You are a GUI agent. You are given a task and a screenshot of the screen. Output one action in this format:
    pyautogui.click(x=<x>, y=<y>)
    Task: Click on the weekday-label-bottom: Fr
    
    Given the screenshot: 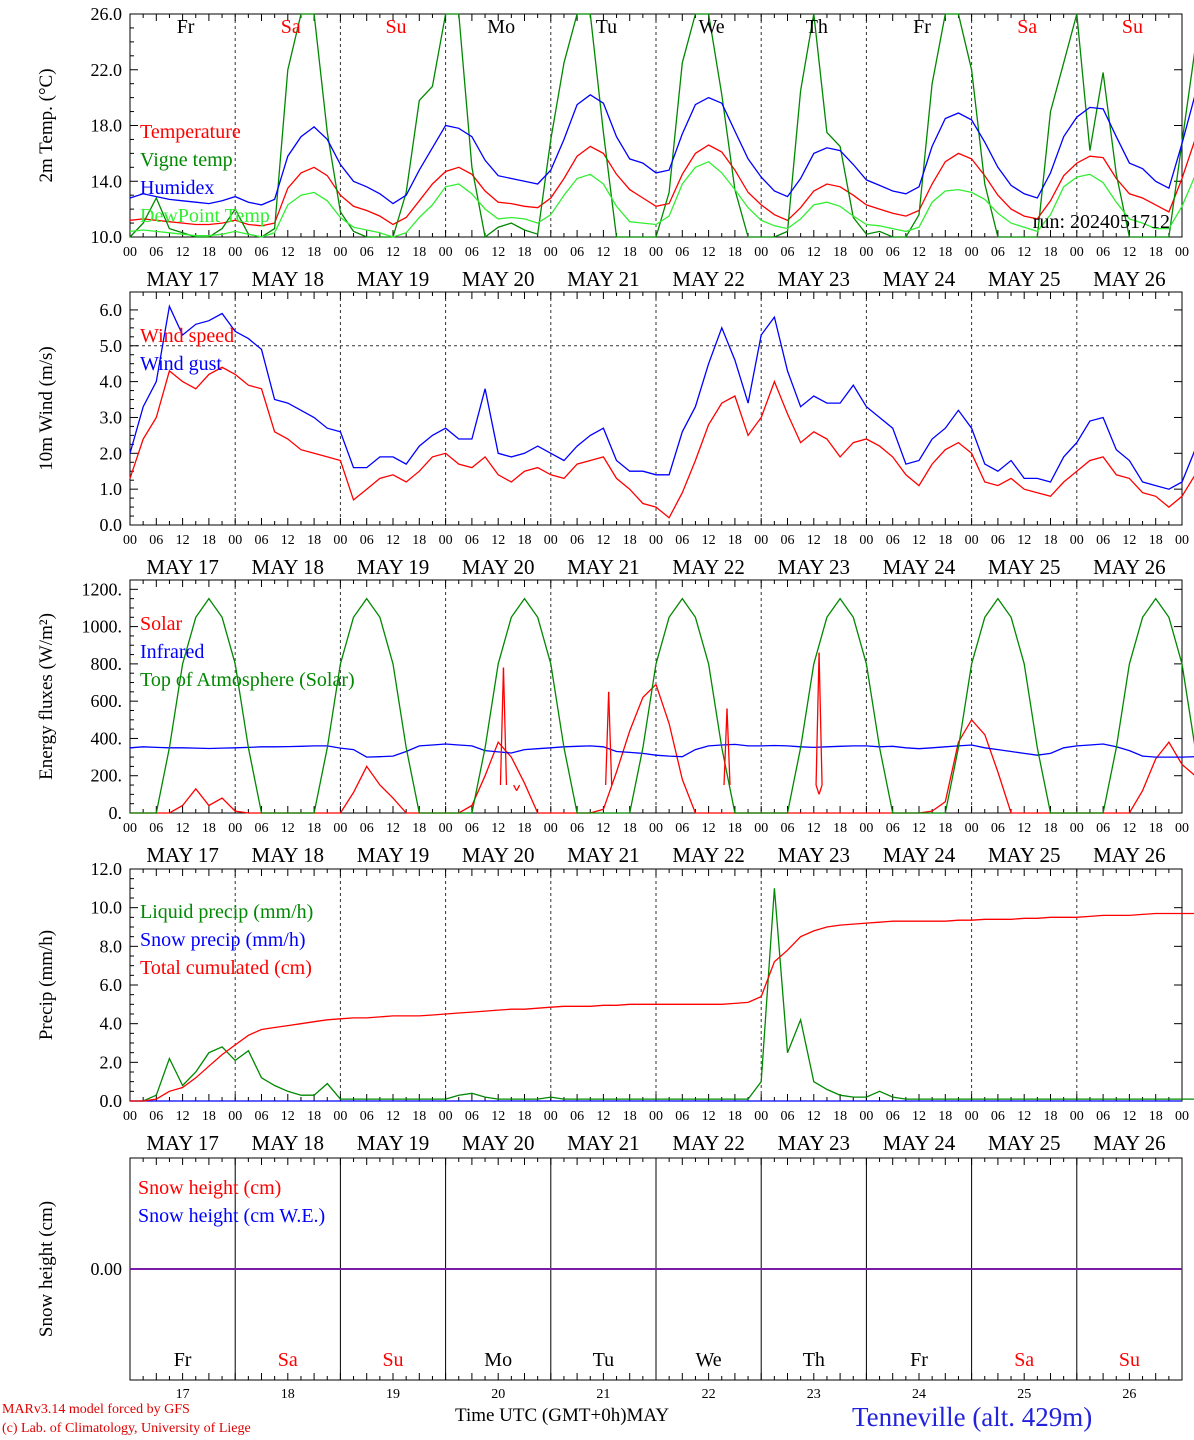 What is the action you would take?
    pyautogui.click(x=183, y=1360)
    